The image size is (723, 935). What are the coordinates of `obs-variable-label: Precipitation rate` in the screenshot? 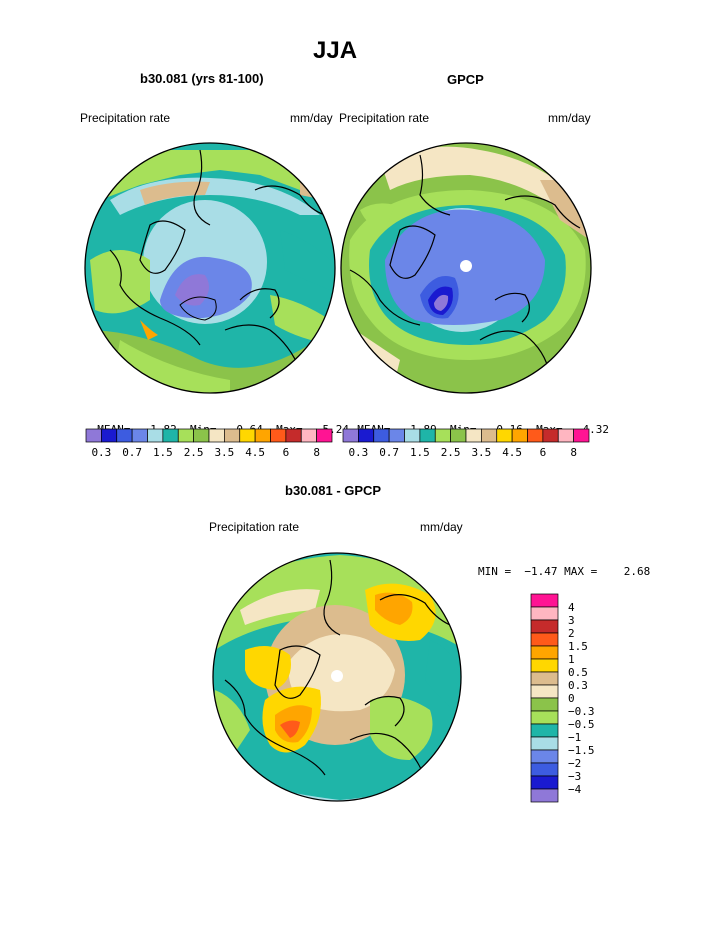 It's located at (384, 118).